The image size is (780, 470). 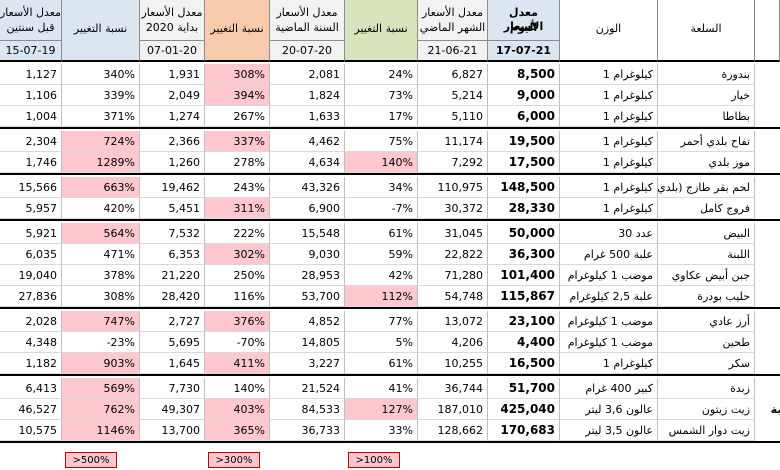 I want to click on header-subtitle: بداية 2020, so click(x=172, y=27).